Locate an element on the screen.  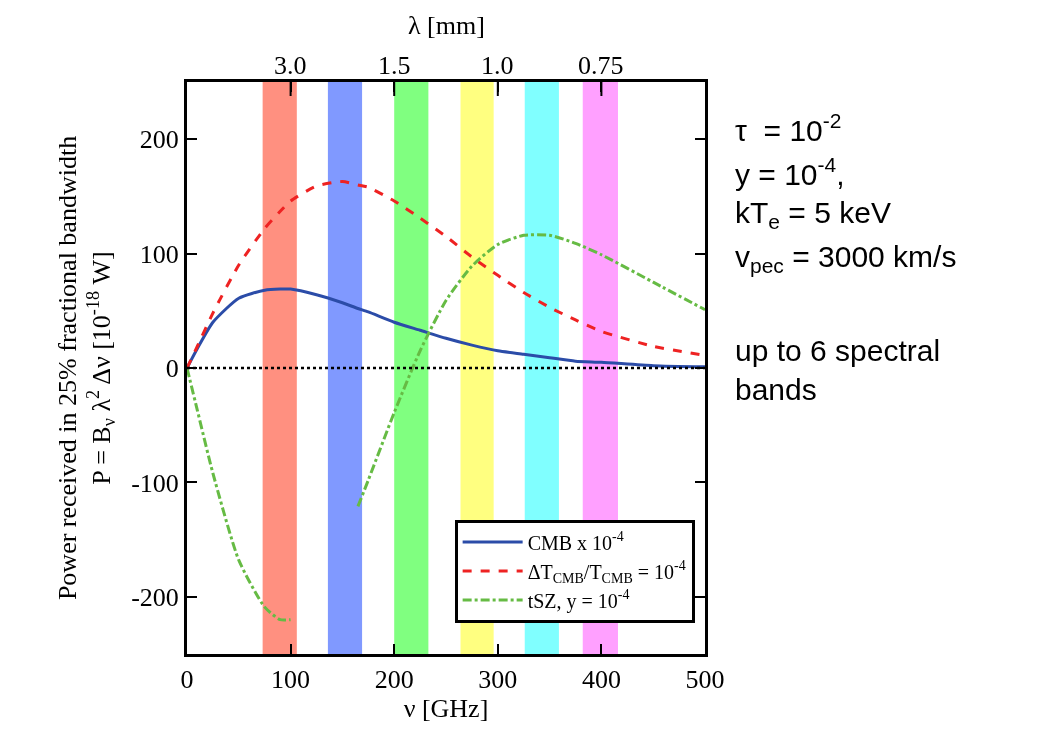
annotation: 0.75 is located at coordinates (601, 65).